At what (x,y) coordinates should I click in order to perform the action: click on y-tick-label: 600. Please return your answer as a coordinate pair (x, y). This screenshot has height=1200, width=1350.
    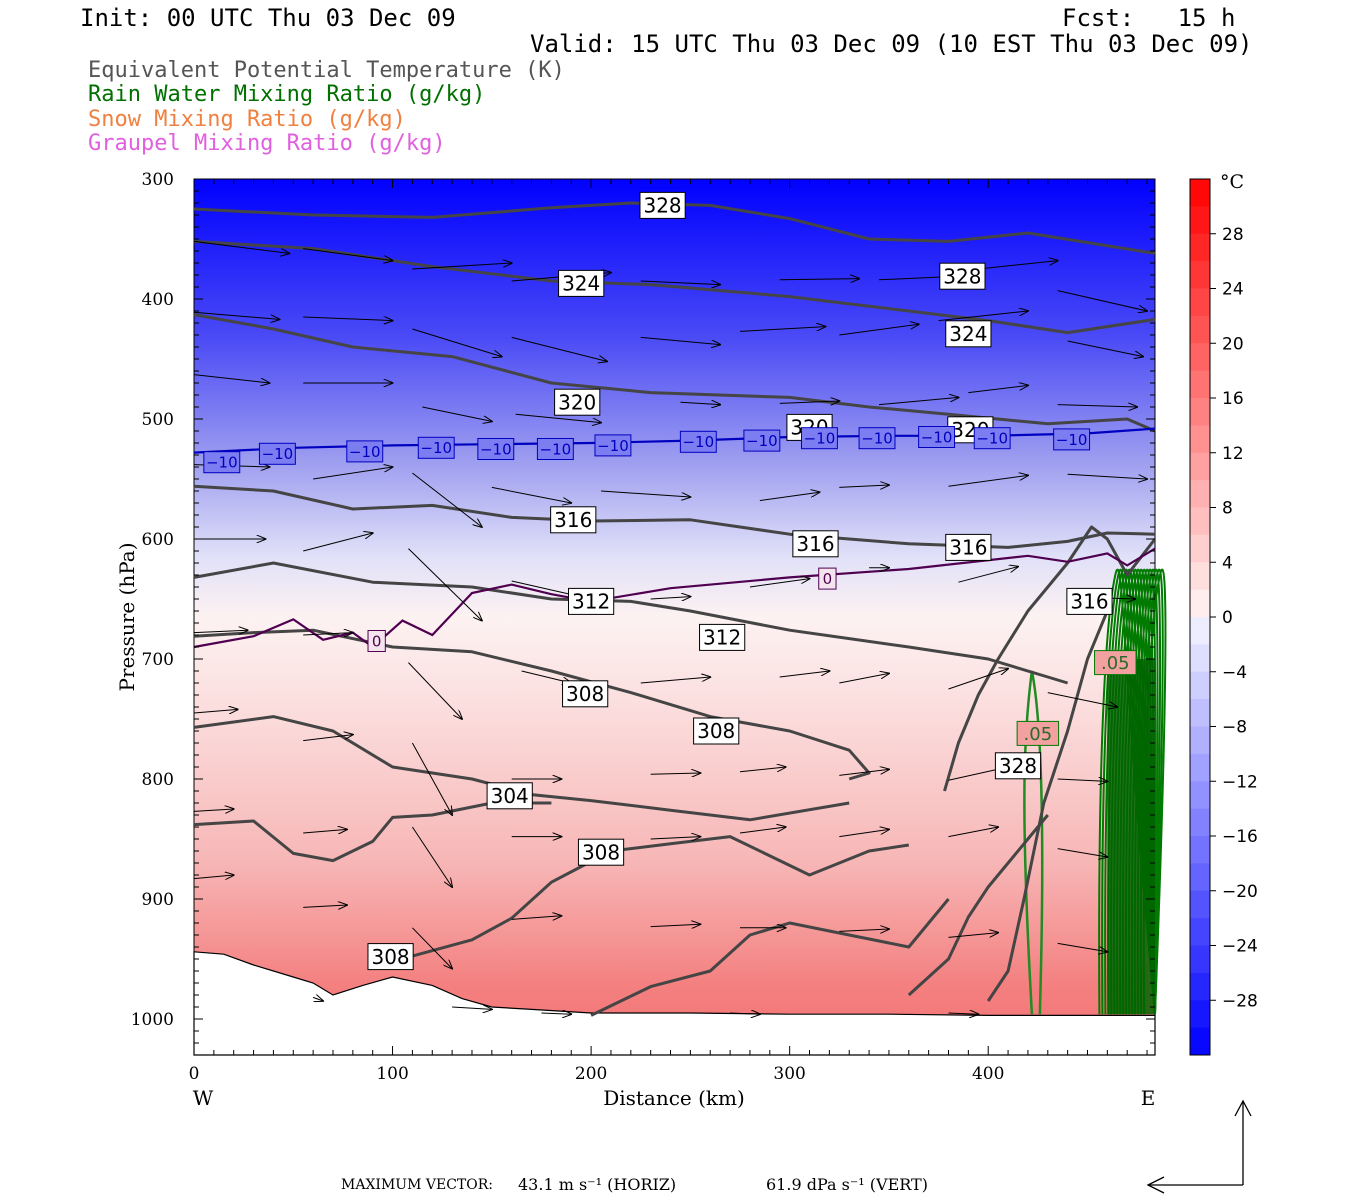
    Looking at the image, I should click on (158, 540).